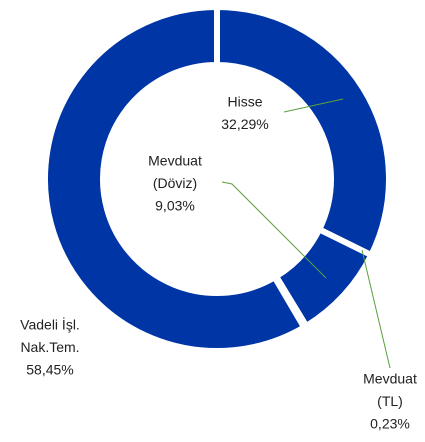  Describe the element at coordinates (50, 324) in the screenshot. I see `category-label: Vadeli İşl.` at that location.